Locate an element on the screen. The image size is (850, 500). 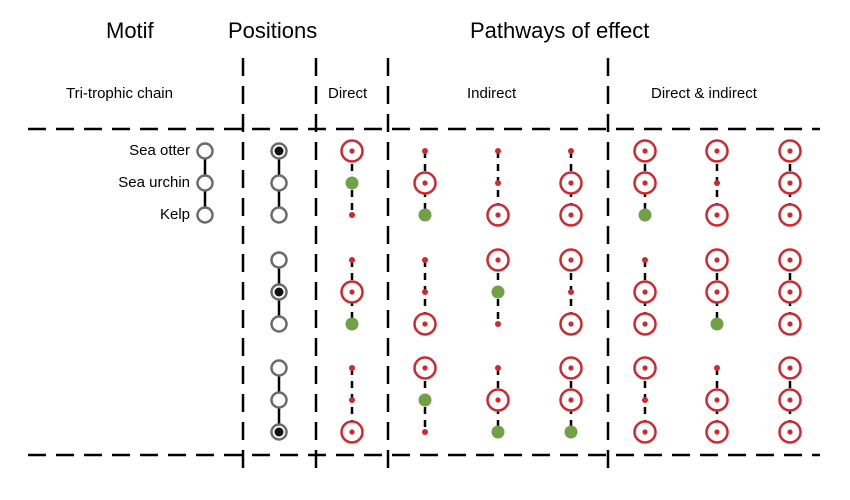
subheader-direct: Direct is located at coordinates (348, 93).